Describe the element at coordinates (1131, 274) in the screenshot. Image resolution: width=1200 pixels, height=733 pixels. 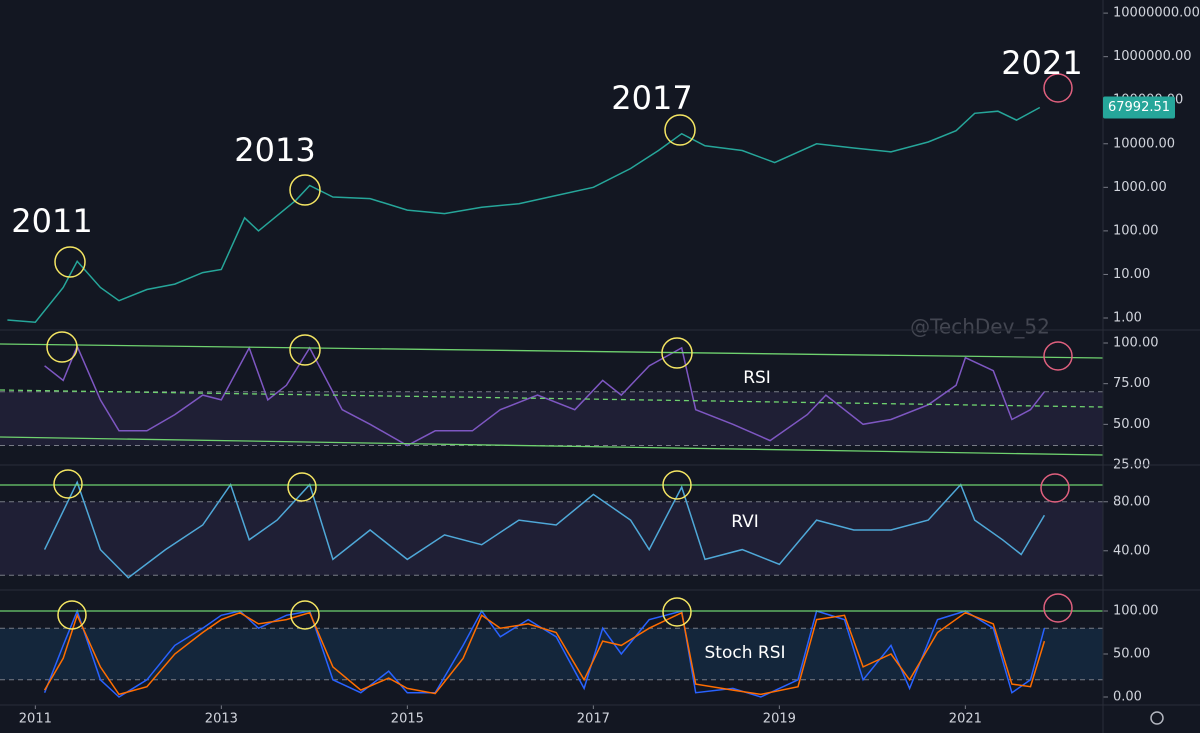
I see `y-tick-label: 10.00` at that location.